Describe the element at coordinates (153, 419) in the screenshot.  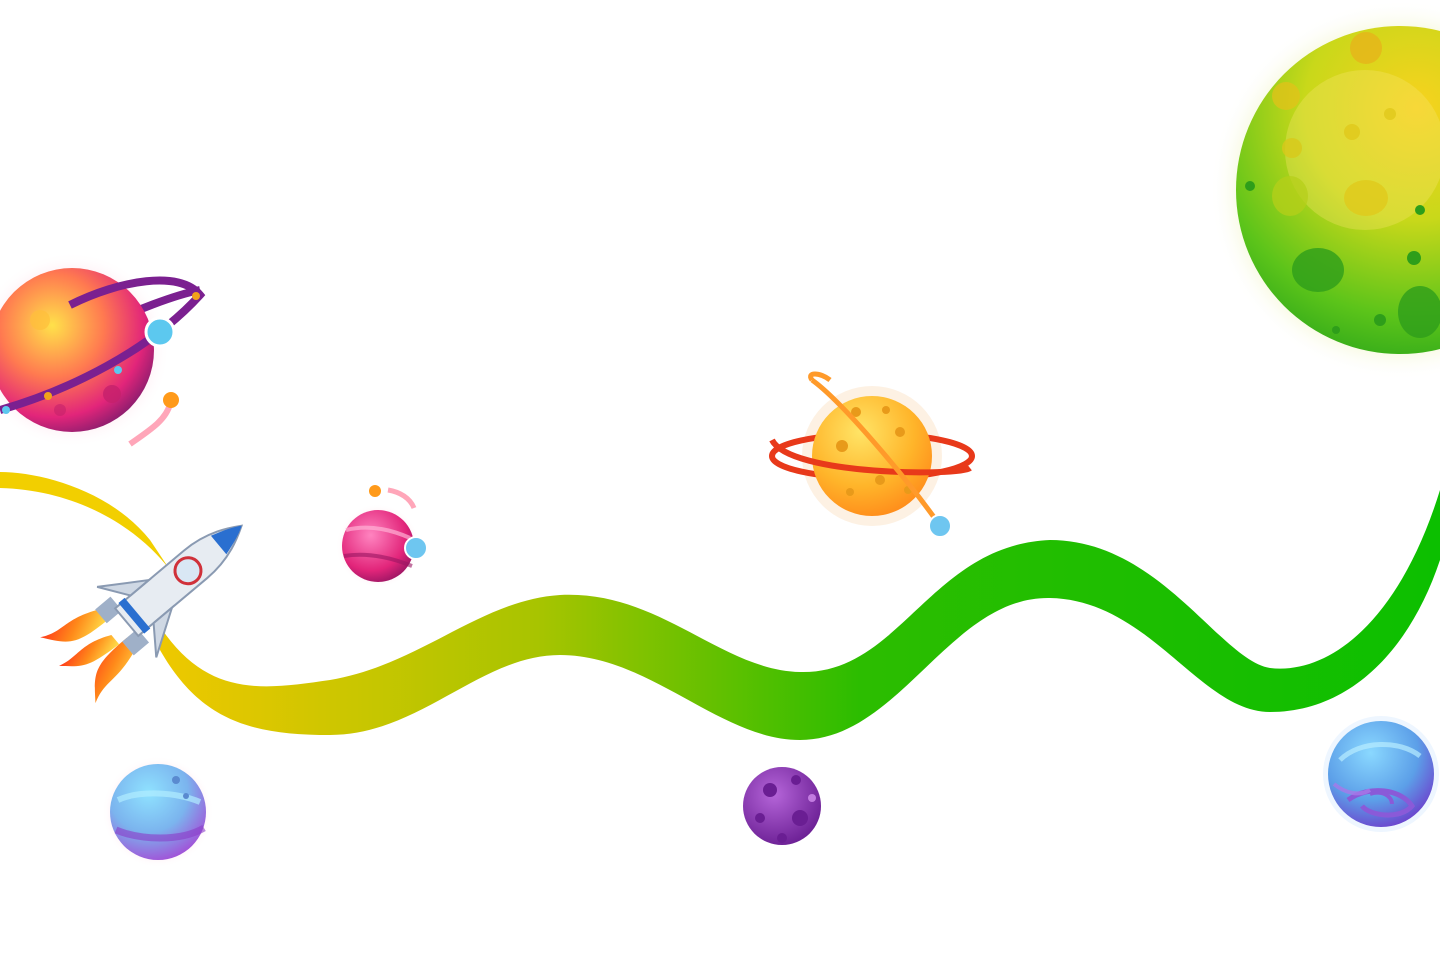
I see `comet-icon` at that location.